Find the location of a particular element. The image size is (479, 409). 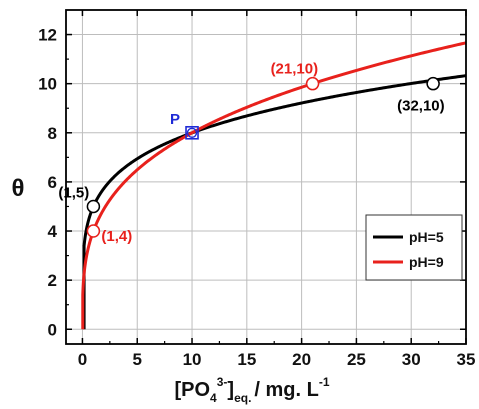

intersection-label: P is located at coordinates (175, 119).